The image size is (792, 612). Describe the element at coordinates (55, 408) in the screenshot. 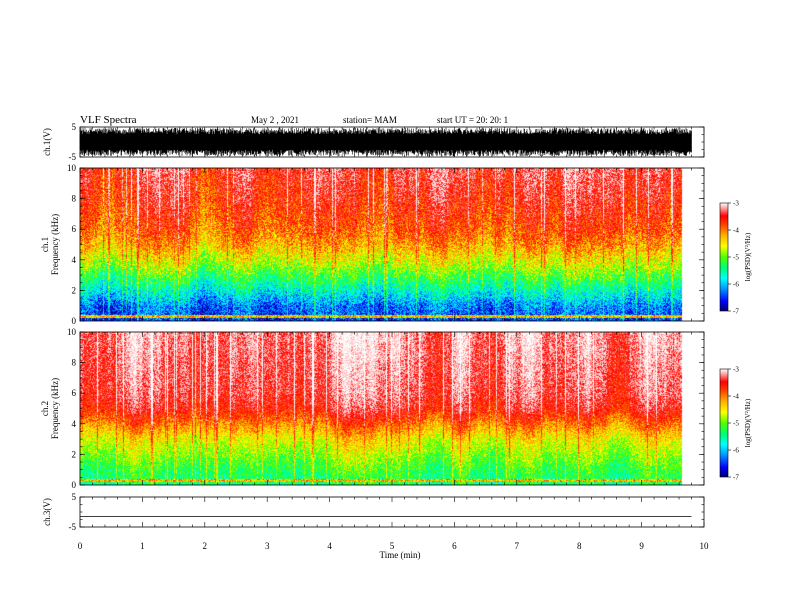

I see `ch2-frequency-label: Frequency (kHz)` at that location.